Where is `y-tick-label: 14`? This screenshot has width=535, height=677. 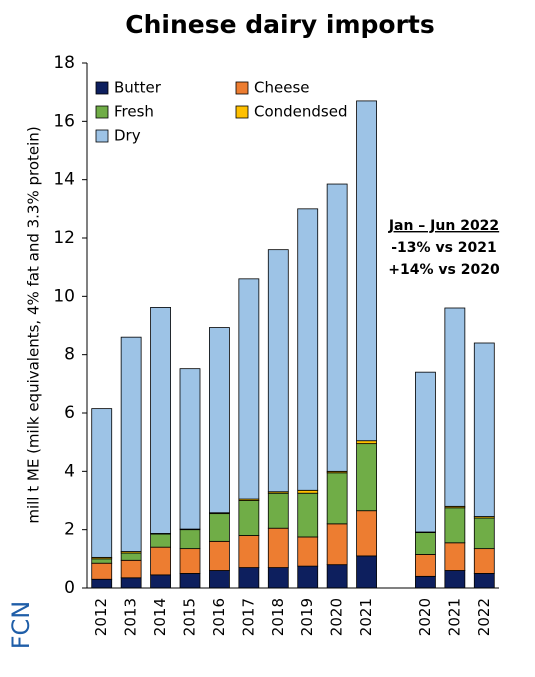
y-tick-label: 14 is located at coordinates (64, 180).